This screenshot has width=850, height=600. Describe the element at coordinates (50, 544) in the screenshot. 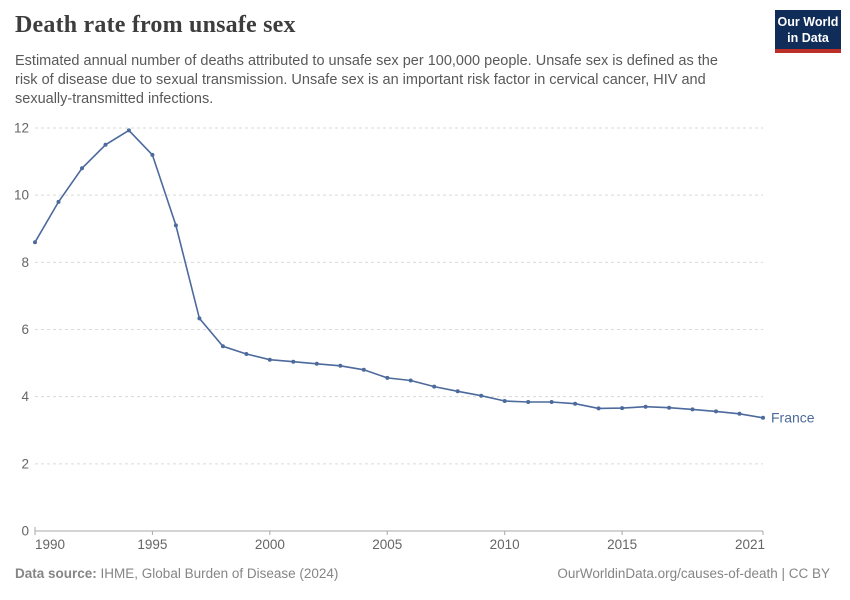

I see `x-tick-label: 1990` at that location.